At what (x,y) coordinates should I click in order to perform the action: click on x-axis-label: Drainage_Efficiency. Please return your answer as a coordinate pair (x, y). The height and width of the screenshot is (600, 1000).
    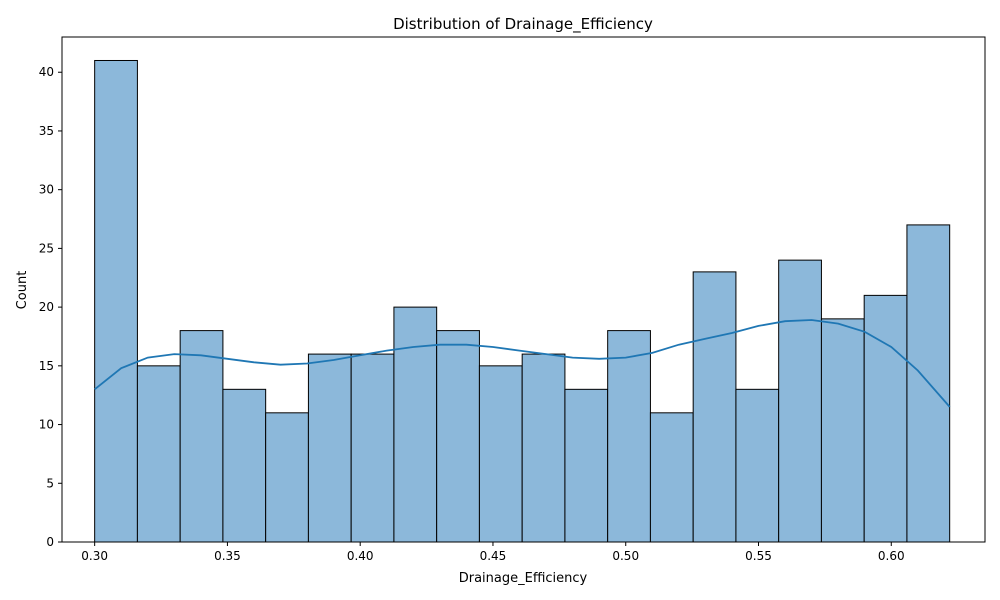
    Looking at the image, I should click on (523, 578).